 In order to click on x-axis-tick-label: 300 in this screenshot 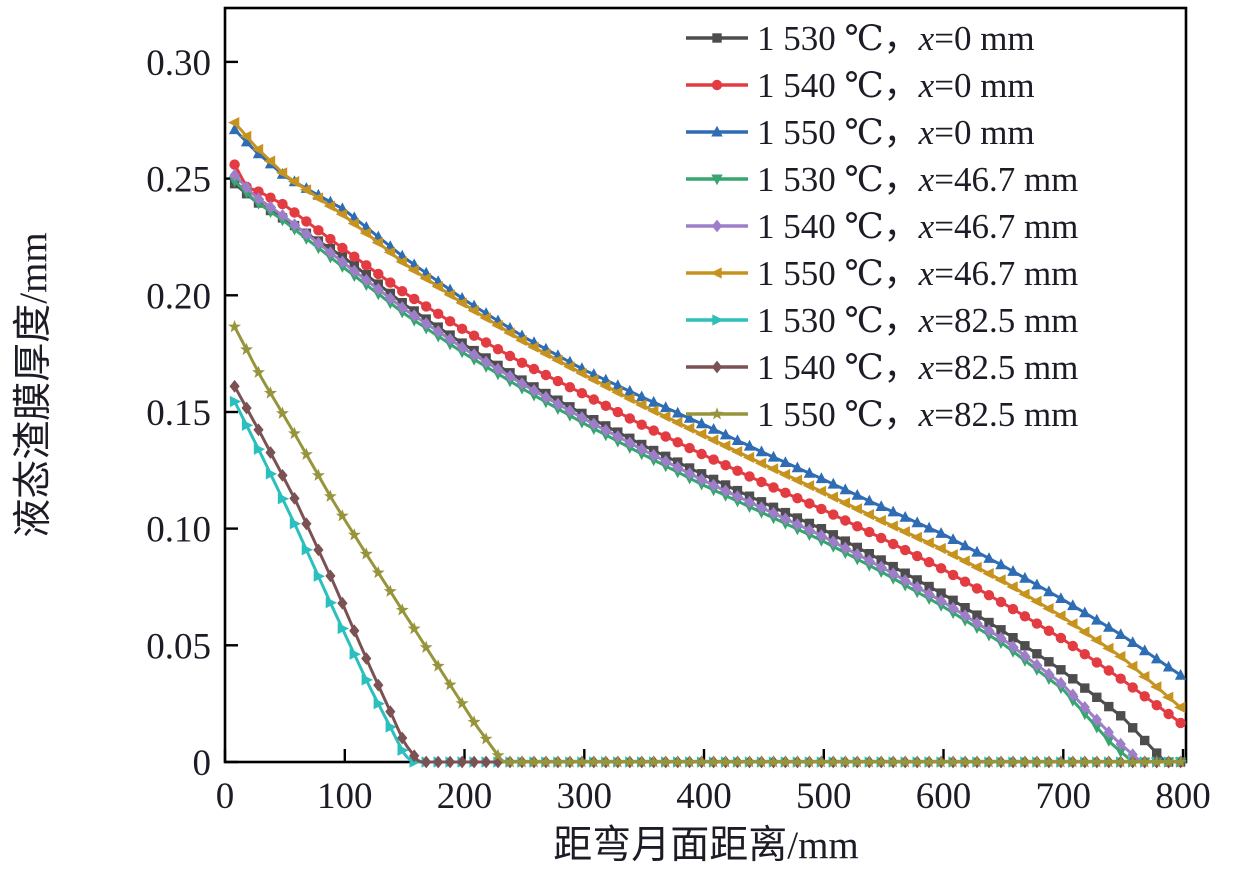, I will do `click(585, 796)`.